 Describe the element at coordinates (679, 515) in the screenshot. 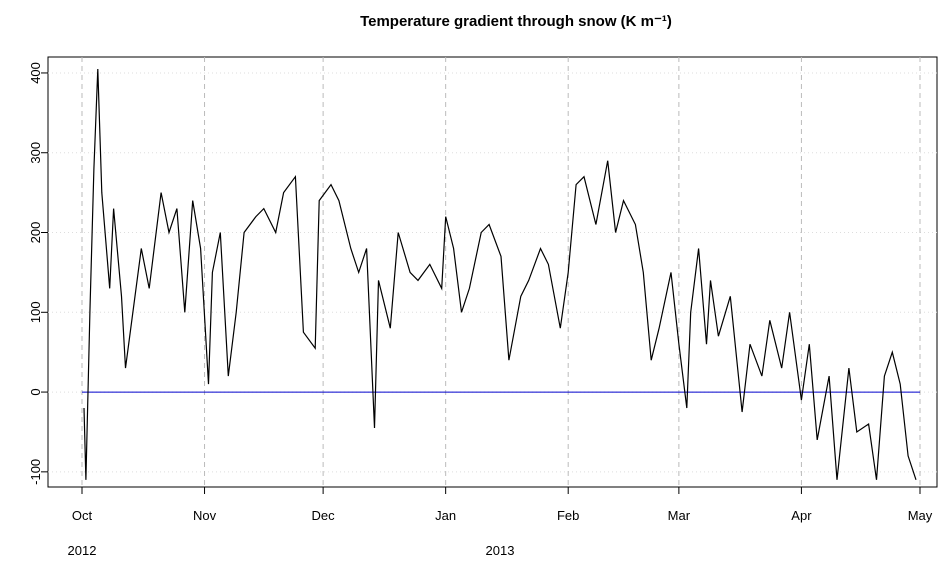

I see `x-tick-label: Mar` at that location.